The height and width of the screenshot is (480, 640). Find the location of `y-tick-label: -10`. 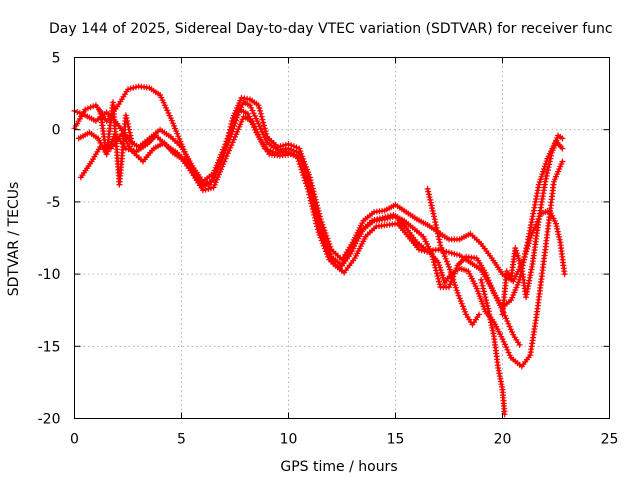

y-tick-label: -10 is located at coordinates (49, 275).